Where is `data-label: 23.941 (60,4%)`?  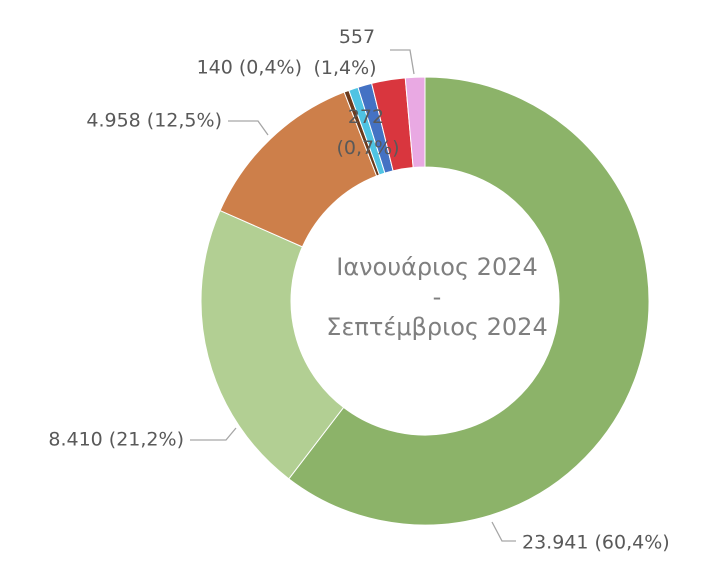
data-label: 23.941 (60,4%) is located at coordinates (596, 543).